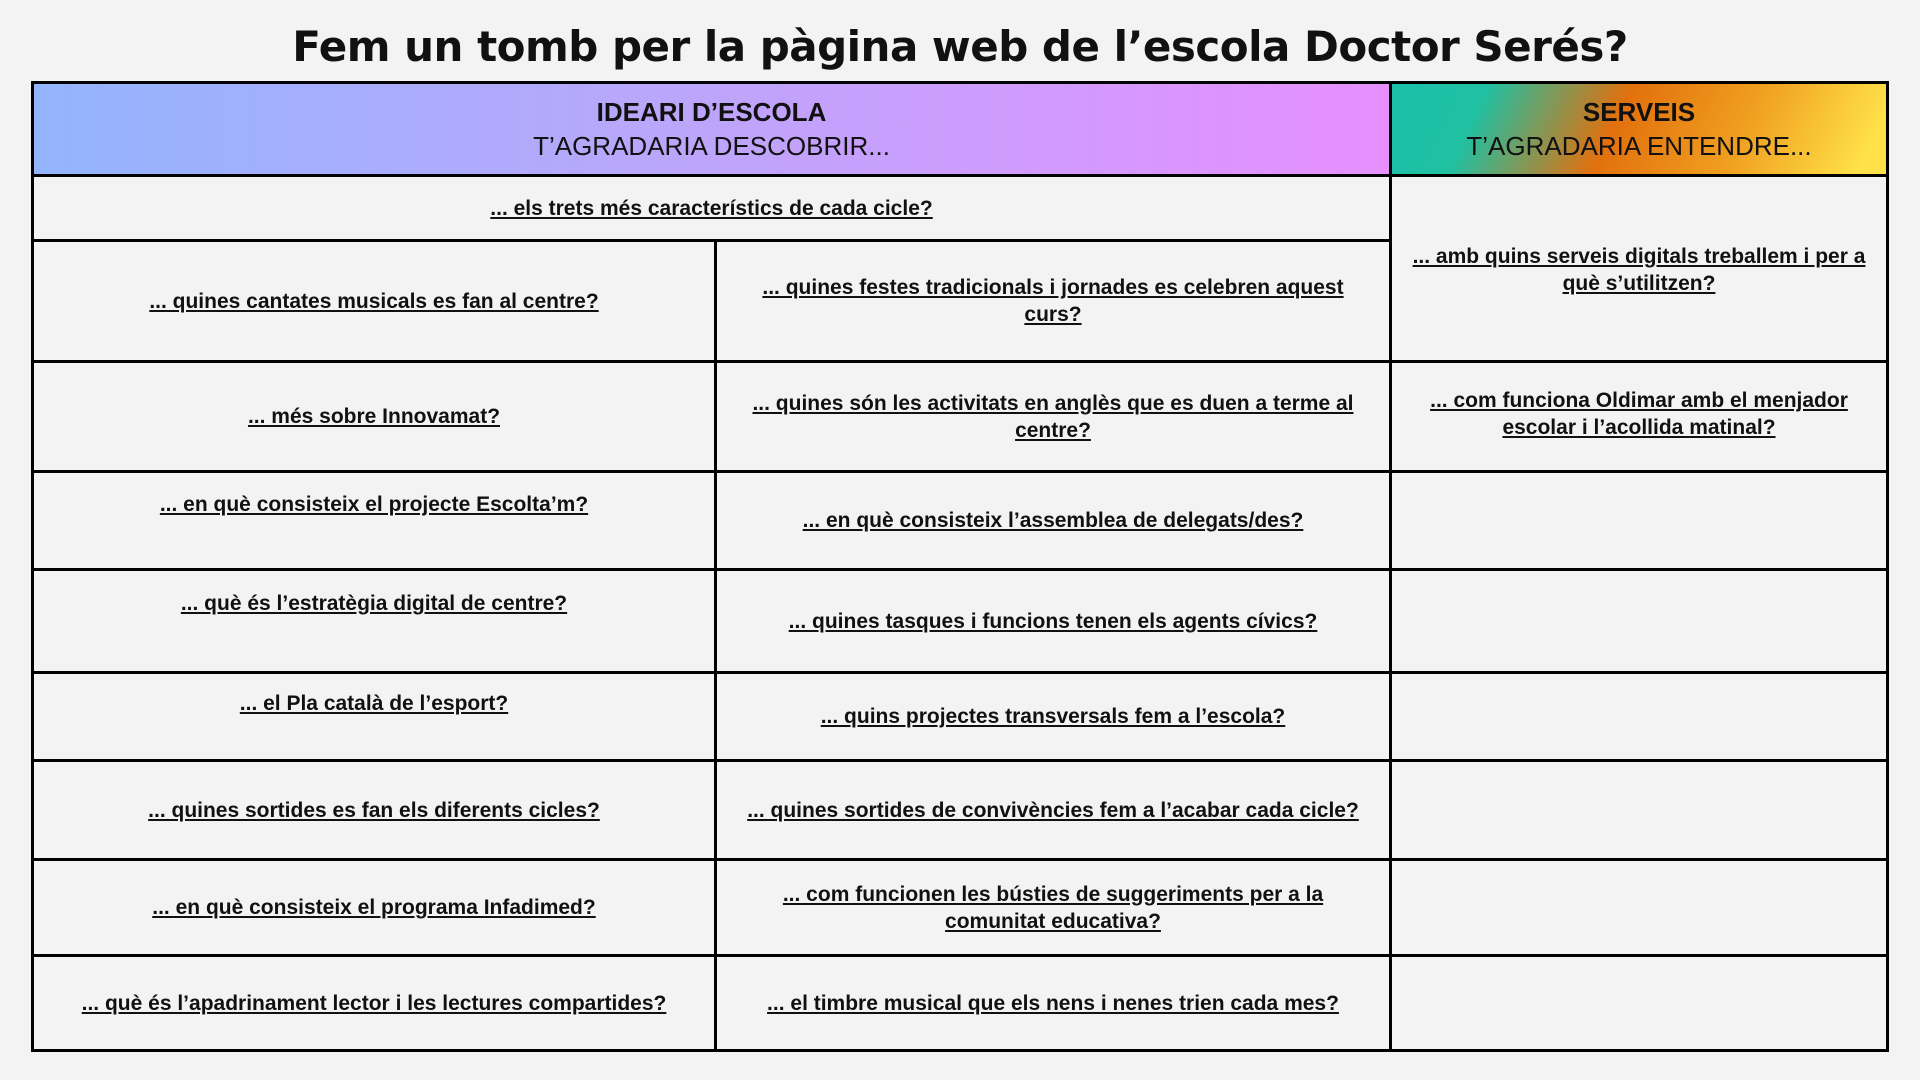 The height and width of the screenshot is (1080, 1920). Describe the element at coordinates (1639, 112) in the screenshot. I see `serveis-heading: SERVEIS` at that location.